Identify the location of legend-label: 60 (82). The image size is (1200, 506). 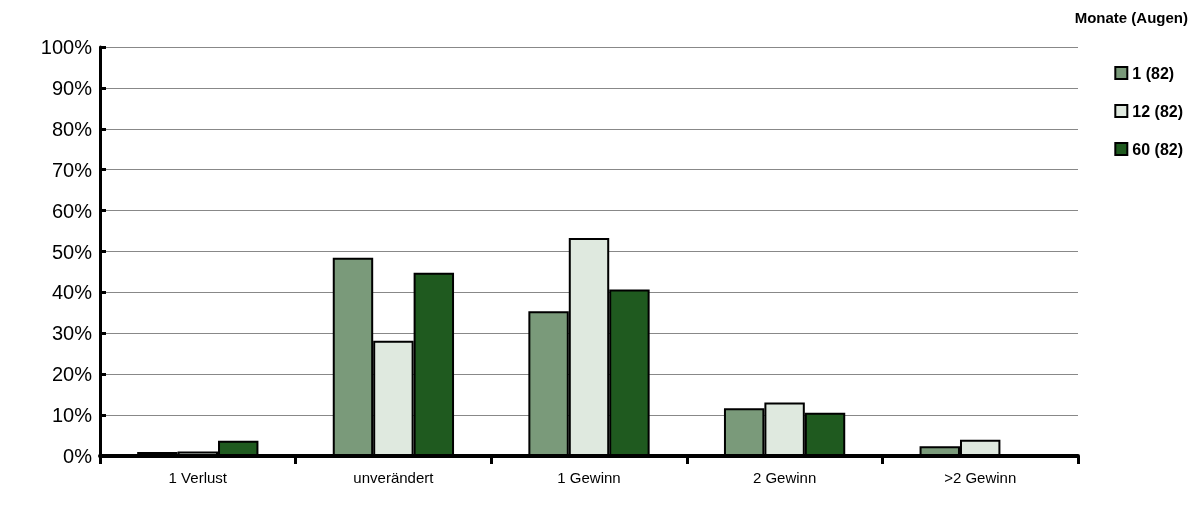
(1158, 149).